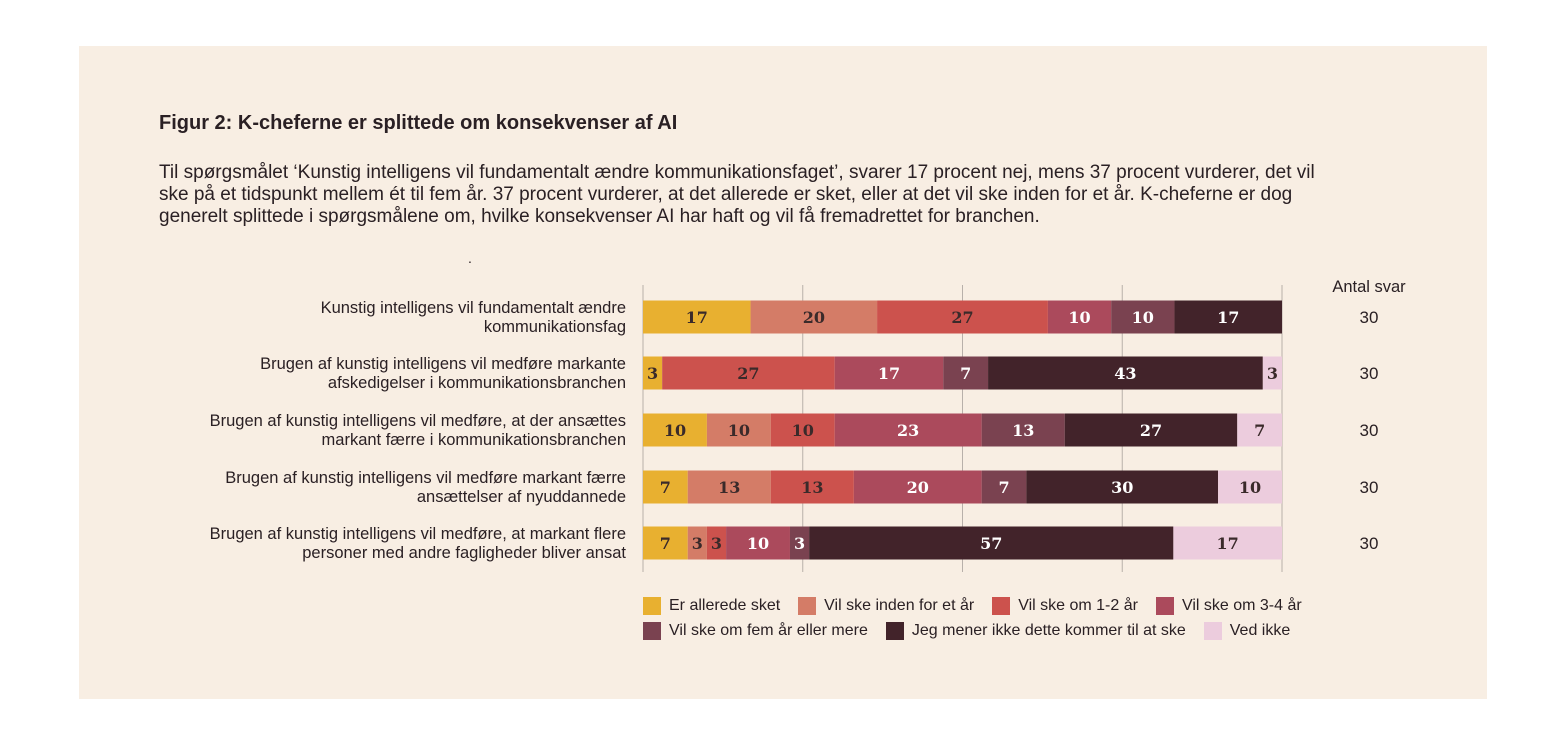  I want to click on legend-item-0: Er allerede sket, so click(712, 605).